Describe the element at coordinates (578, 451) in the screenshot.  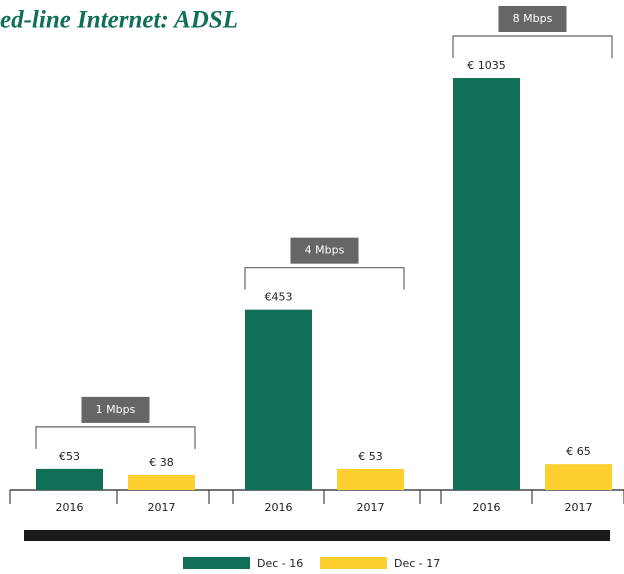
I see `value-label: € 65` at that location.